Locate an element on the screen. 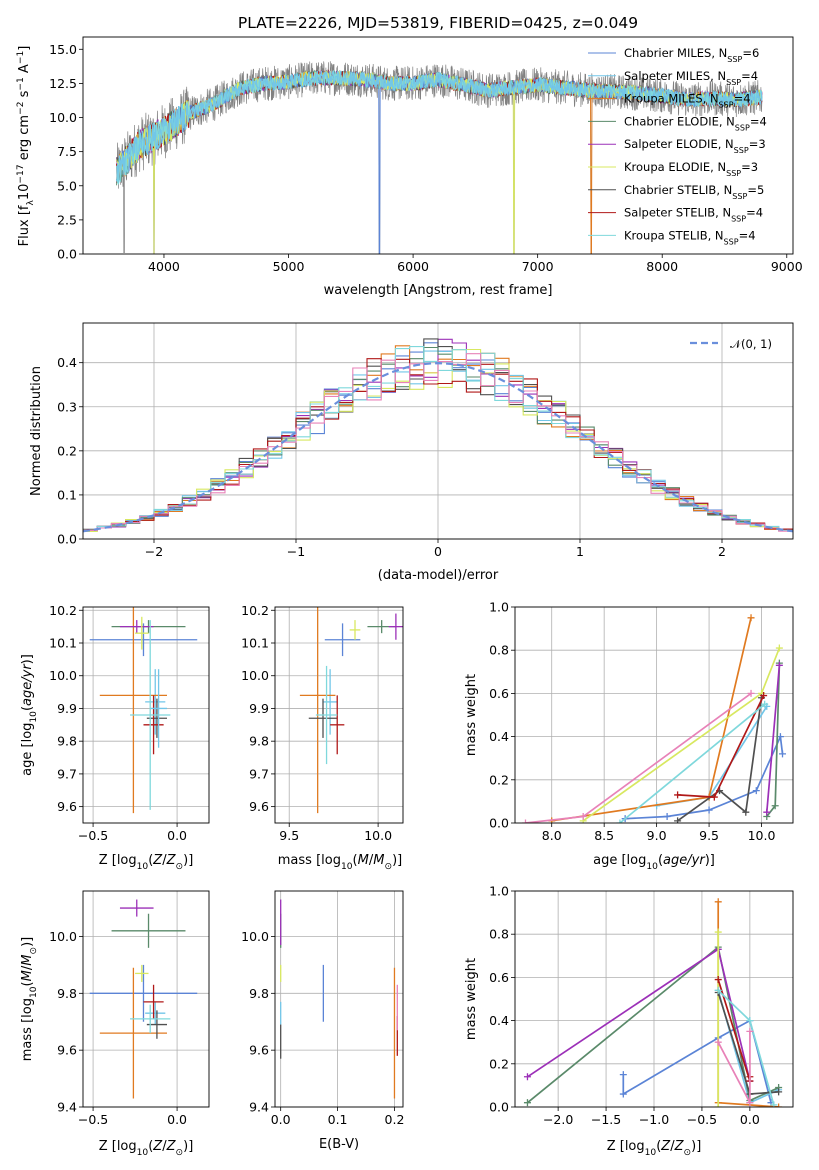  y-tick-label: 0.6 is located at coordinates (499, 977).